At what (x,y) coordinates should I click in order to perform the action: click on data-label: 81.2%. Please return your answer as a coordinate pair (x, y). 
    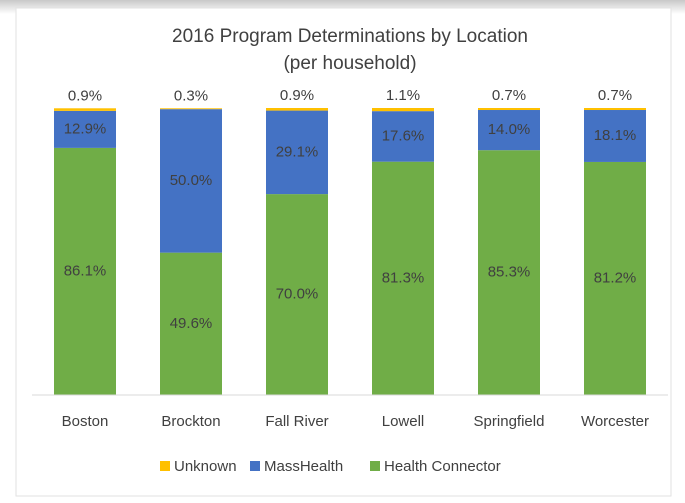
    Looking at the image, I should click on (615, 277).